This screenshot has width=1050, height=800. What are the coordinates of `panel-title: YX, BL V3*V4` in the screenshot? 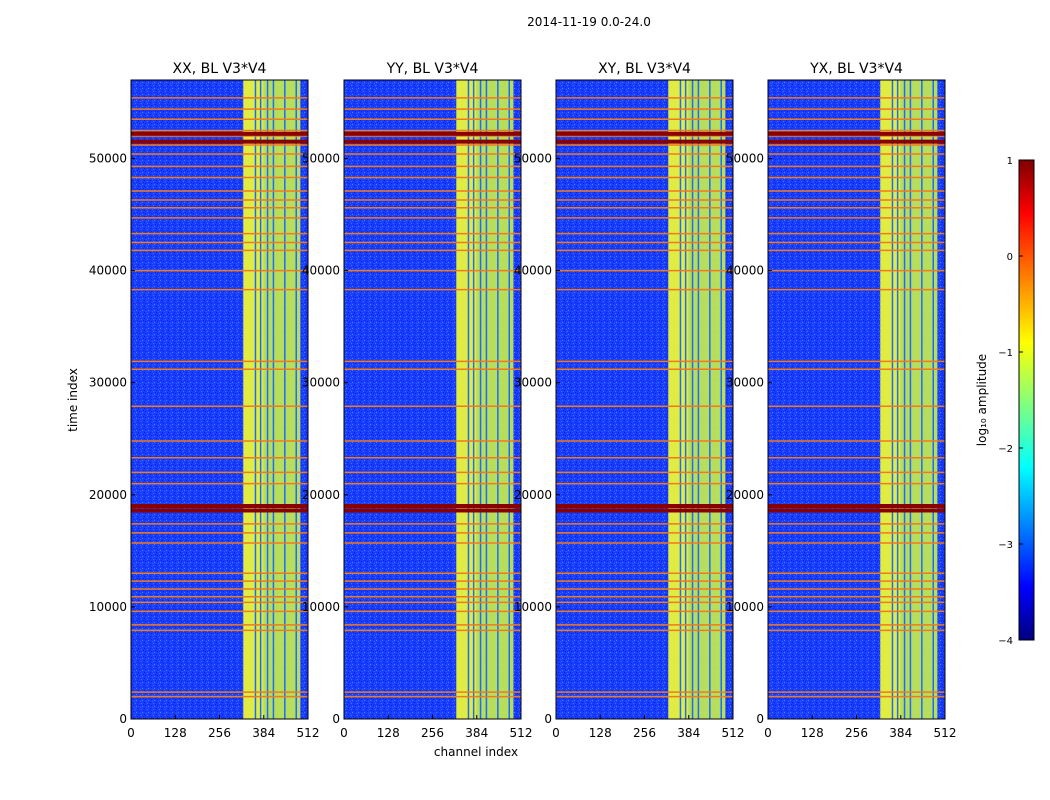 It's located at (856, 69).